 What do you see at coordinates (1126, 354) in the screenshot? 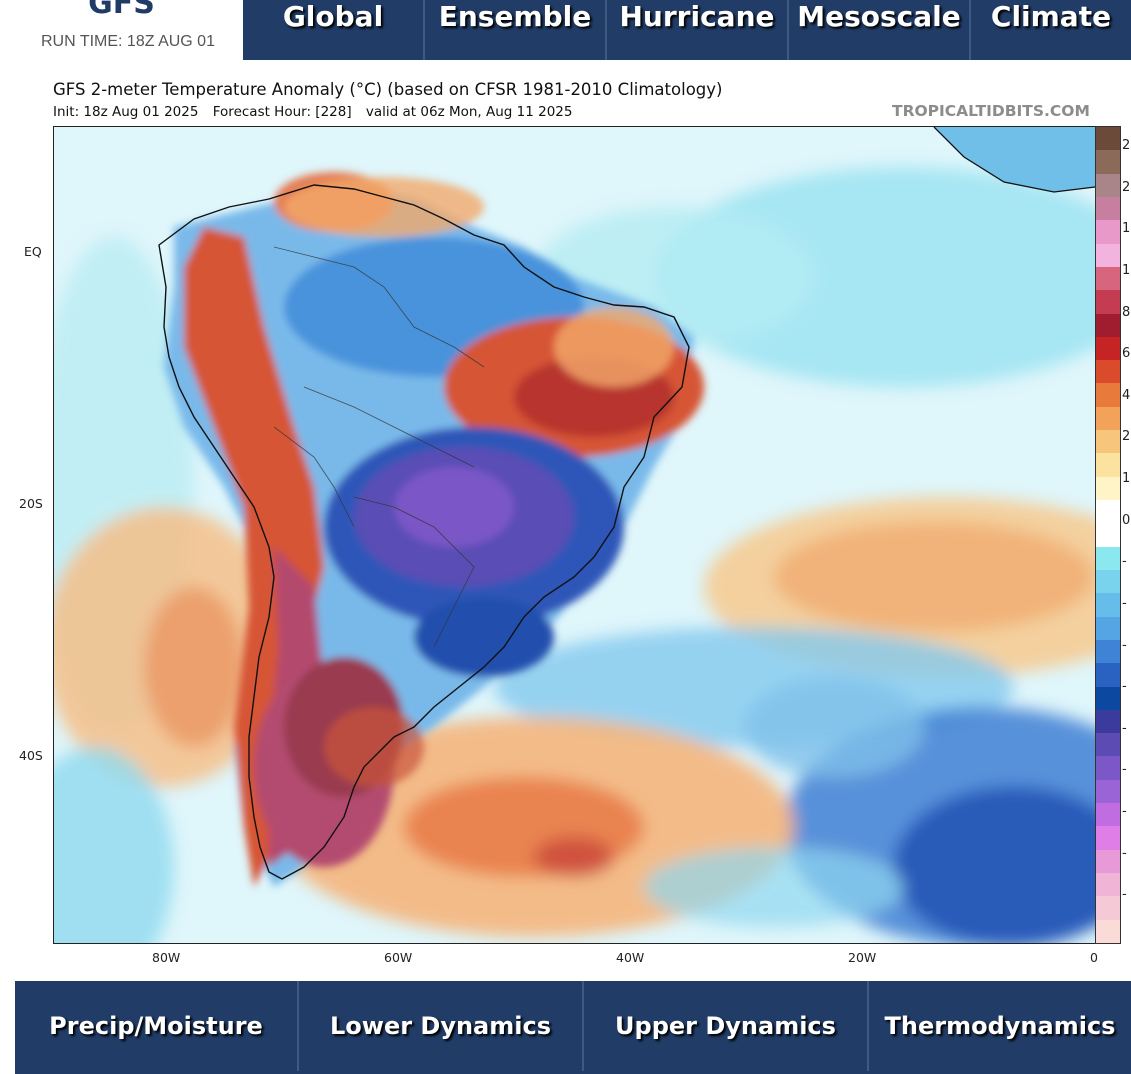
I see `colorbar-tick-label: 6` at bounding box center [1126, 354].